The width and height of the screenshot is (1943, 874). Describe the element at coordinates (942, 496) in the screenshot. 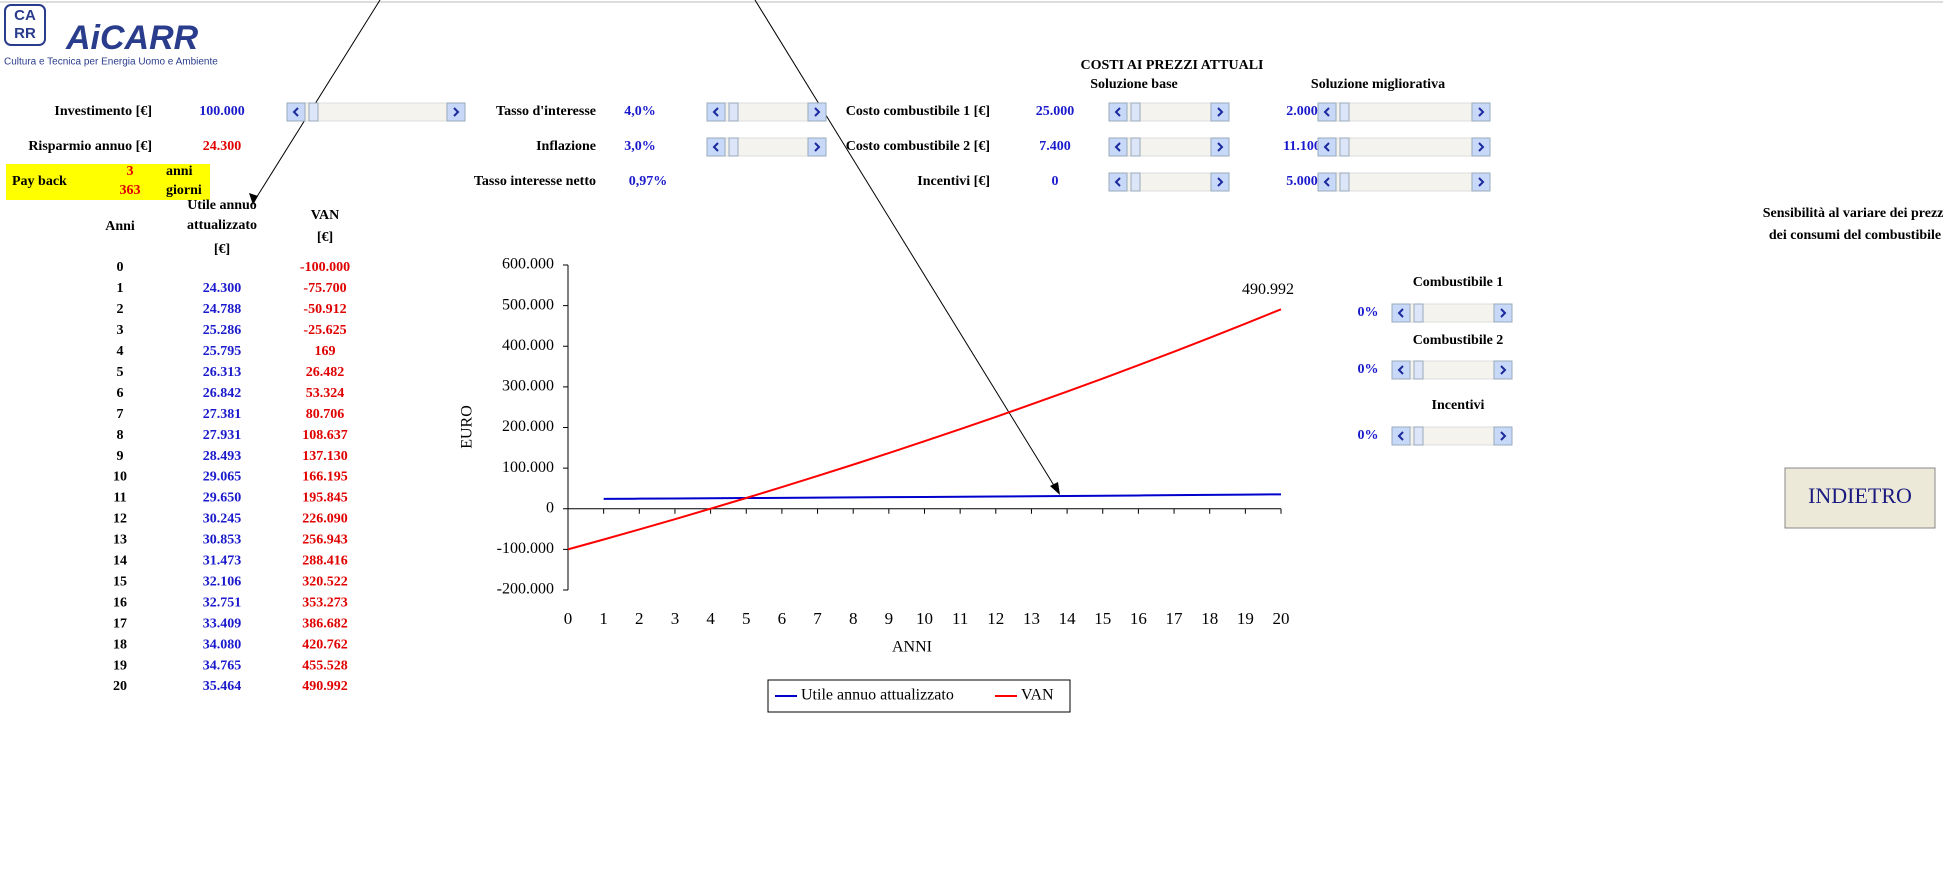

I see `series-line` at that location.